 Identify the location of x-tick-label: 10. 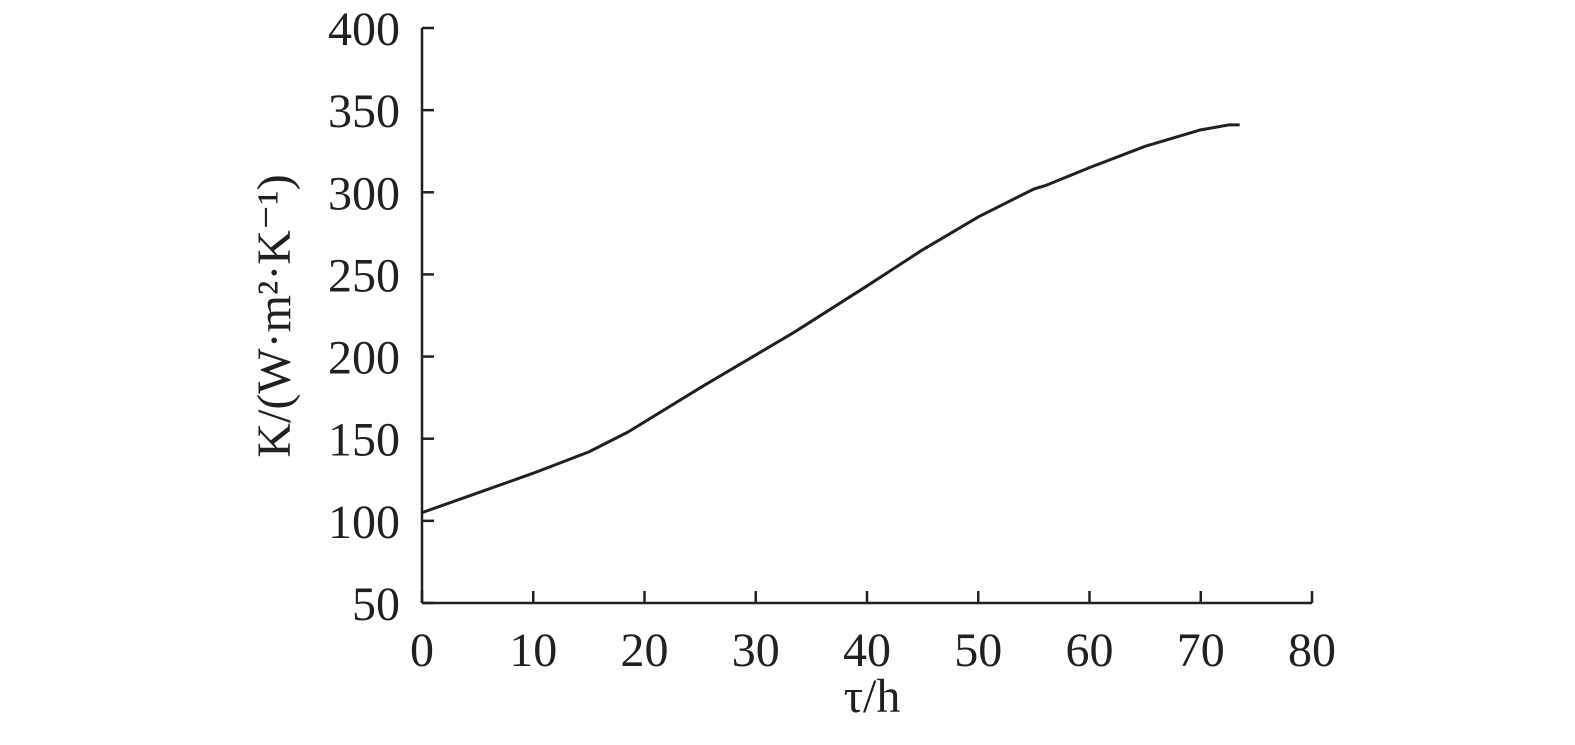
(533, 650).